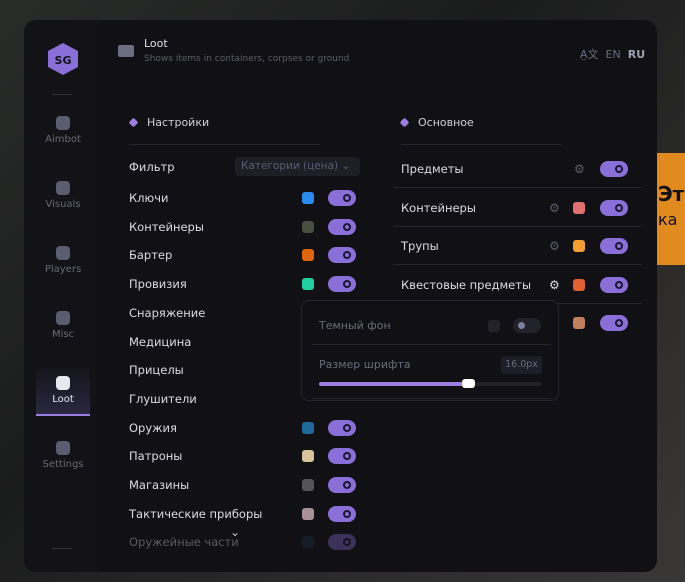 The width and height of the screenshot is (685, 582). Describe the element at coordinates (159, 485) in the screenshot. I see `settings-item-label: Магазины` at that location.